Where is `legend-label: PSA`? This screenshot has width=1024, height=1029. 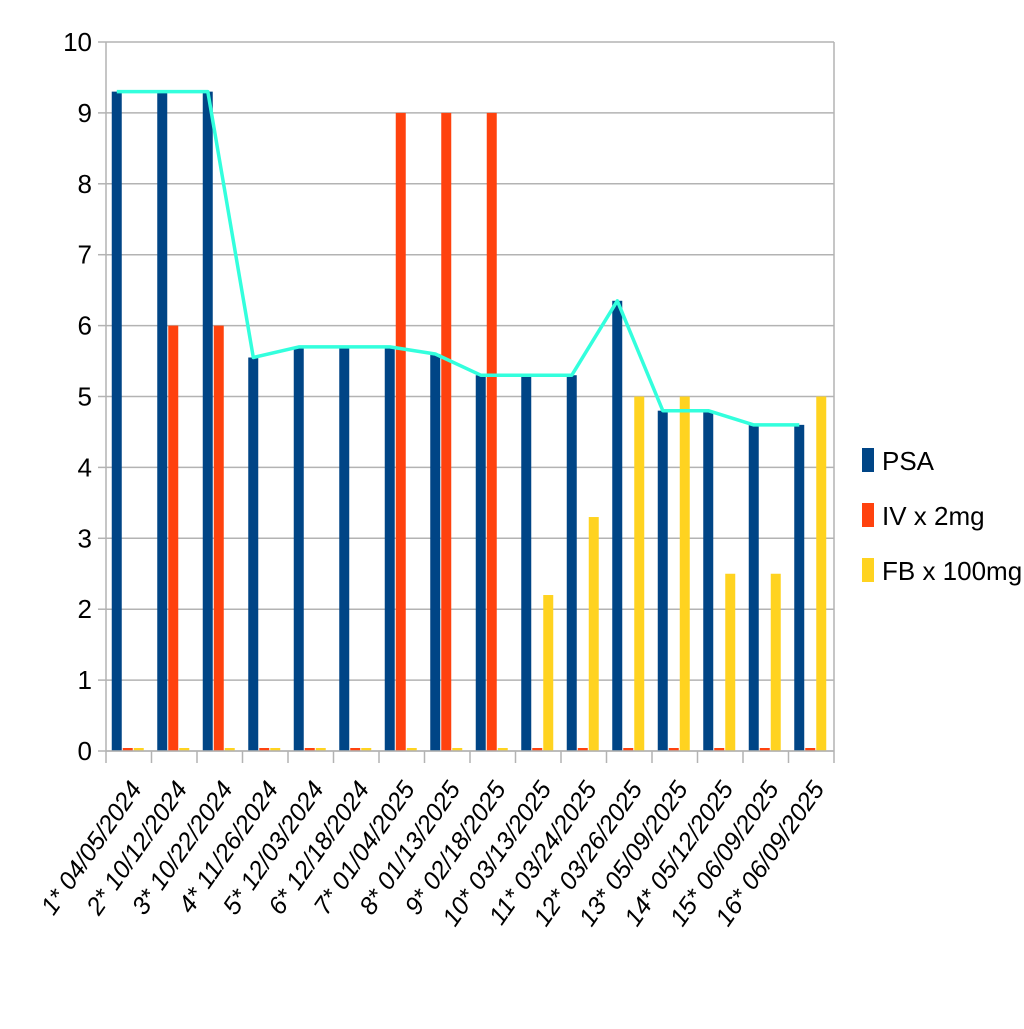 legend-label: PSA is located at coordinates (908, 461).